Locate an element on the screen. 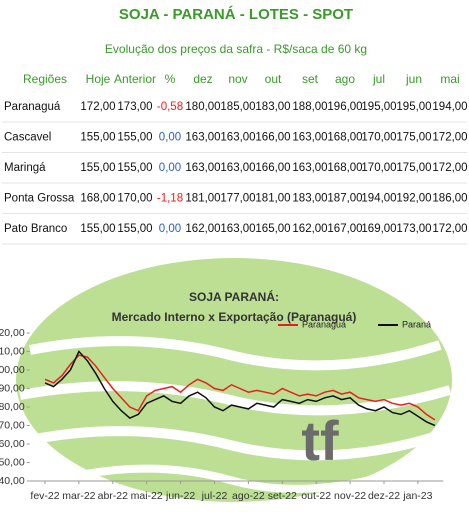 The height and width of the screenshot is (512, 469). column-header: nov is located at coordinates (237, 79).